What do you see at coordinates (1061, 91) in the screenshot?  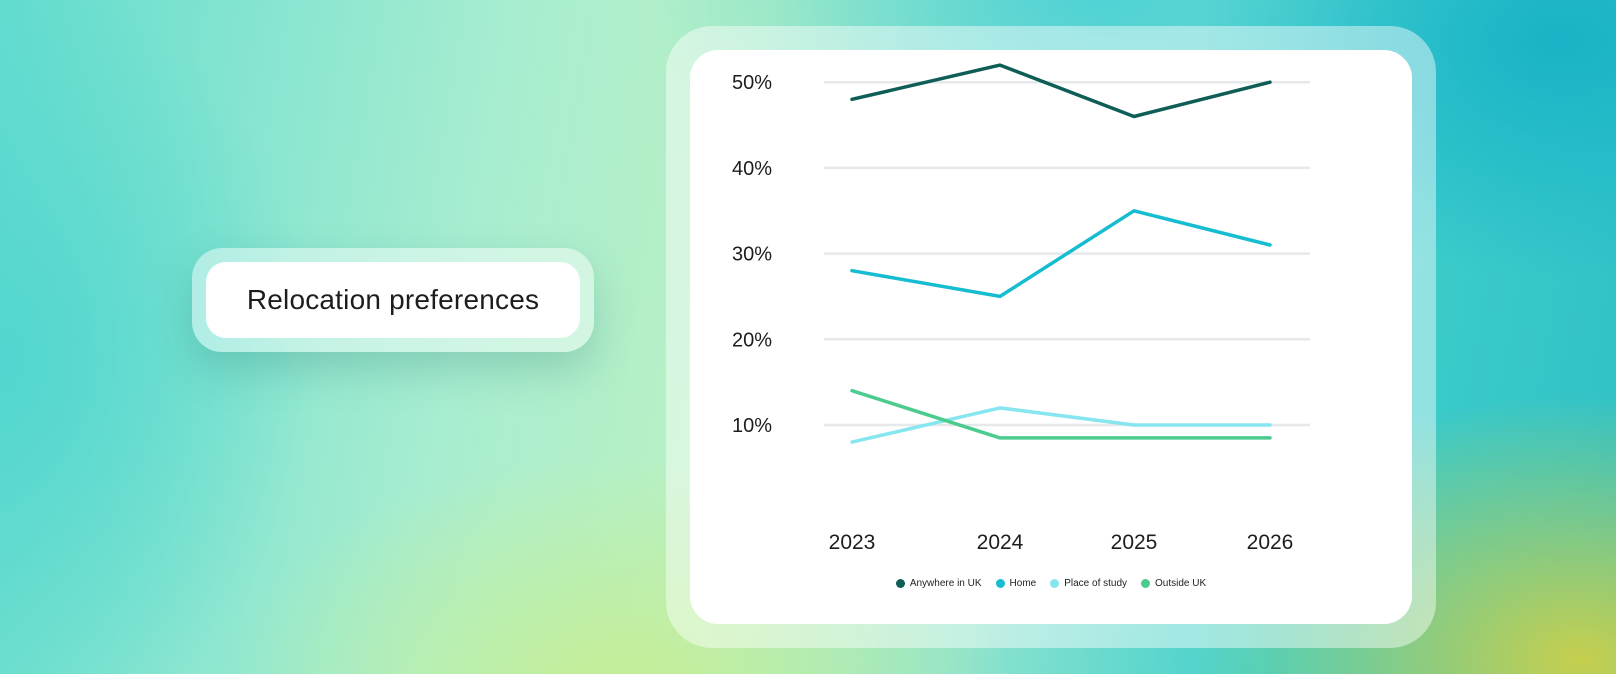 I see `series-line-anywhere-in-uk` at bounding box center [1061, 91].